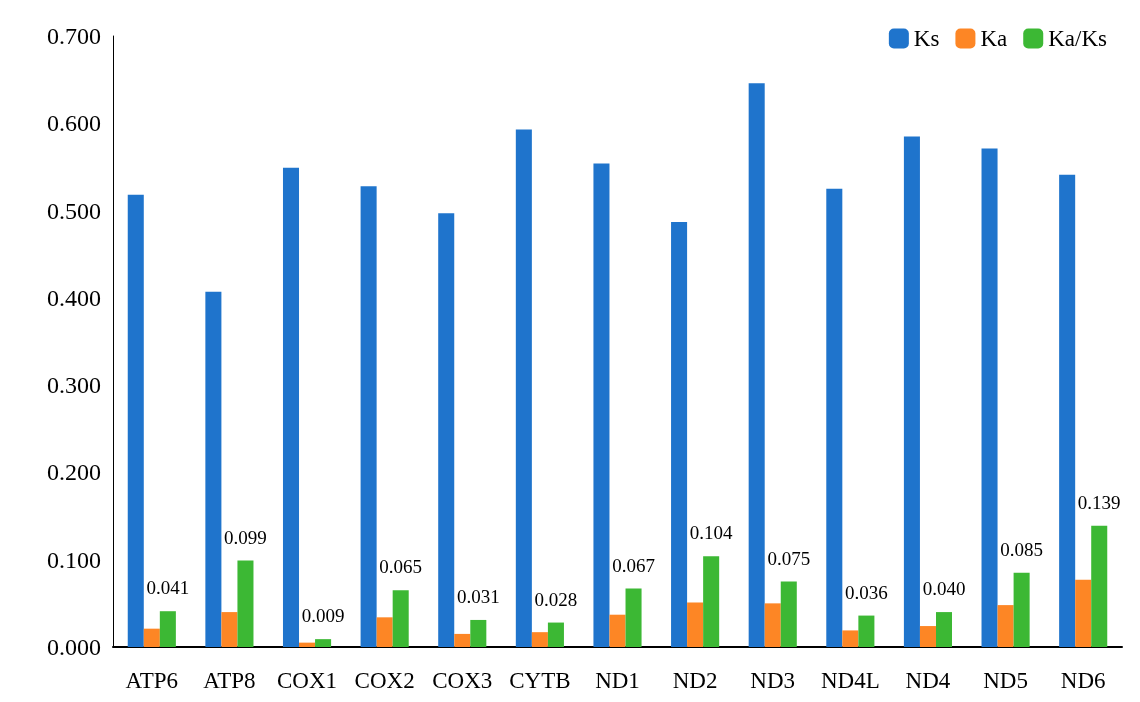  What do you see at coordinates (152, 680) in the screenshot?
I see `x-tick-label: ATP6` at bounding box center [152, 680].